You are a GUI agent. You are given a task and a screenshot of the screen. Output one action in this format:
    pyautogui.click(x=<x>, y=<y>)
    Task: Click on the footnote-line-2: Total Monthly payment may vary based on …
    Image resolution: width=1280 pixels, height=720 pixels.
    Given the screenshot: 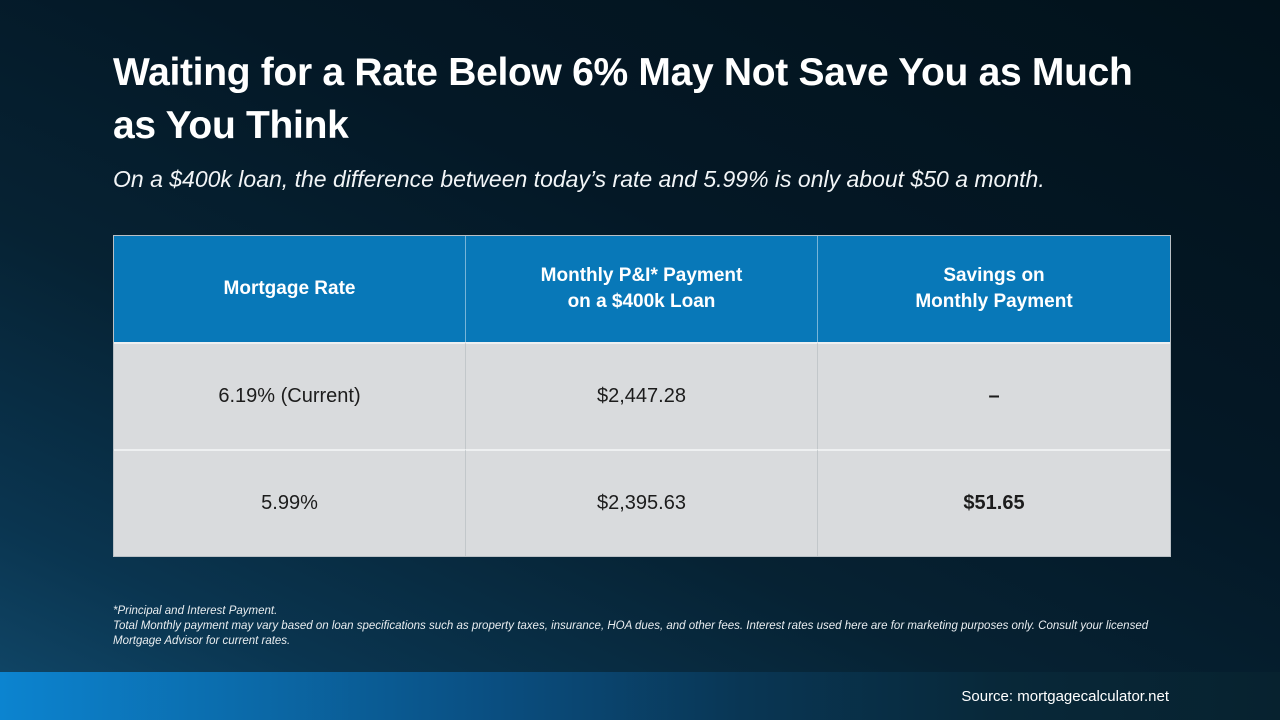 What is the action you would take?
    pyautogui.click(x=631, y=633)
    